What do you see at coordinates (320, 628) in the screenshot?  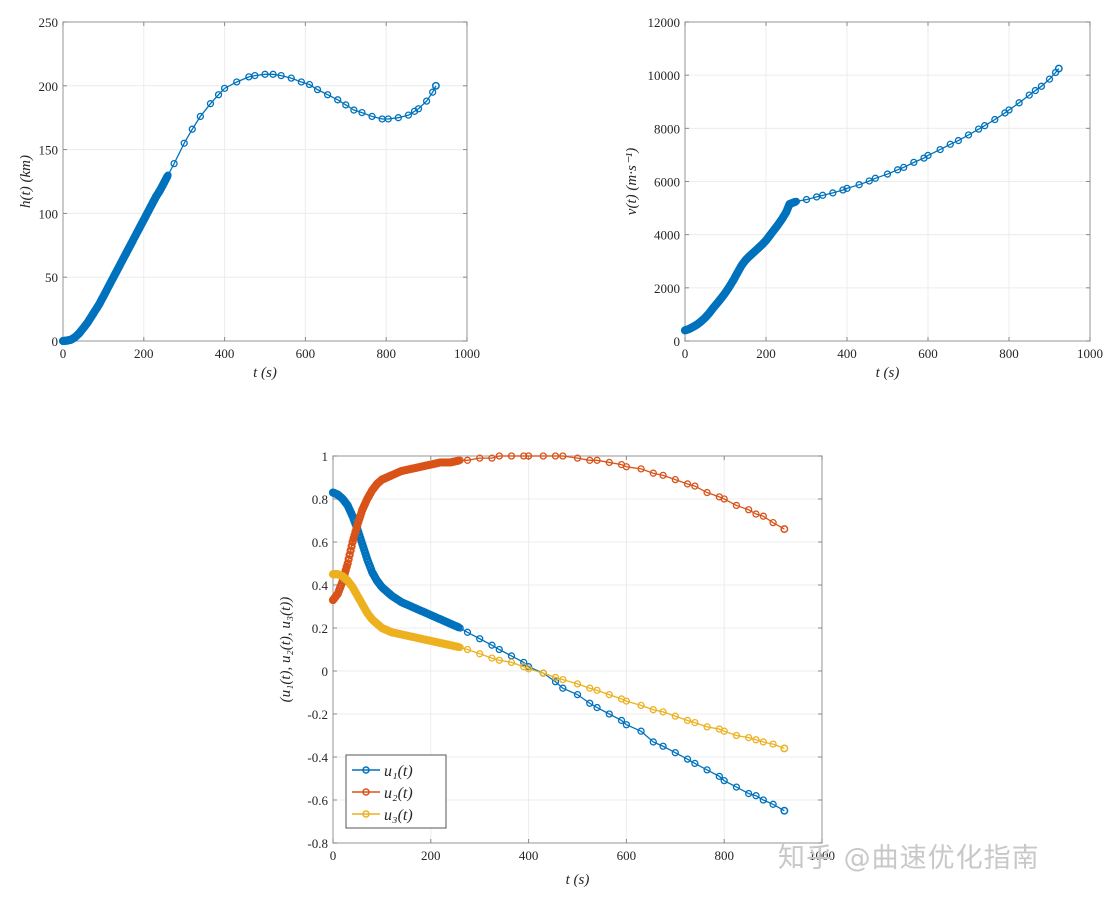 I see `y-tick-label: 0.2` at bounding box center [320, 628].